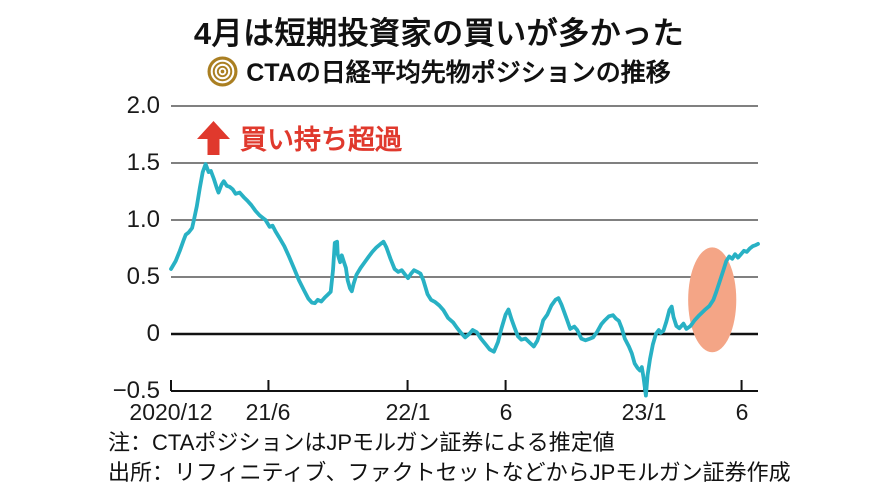 The image size is (878, 496). I want to click on y-tick-label: −0.5, so click(136, 390).